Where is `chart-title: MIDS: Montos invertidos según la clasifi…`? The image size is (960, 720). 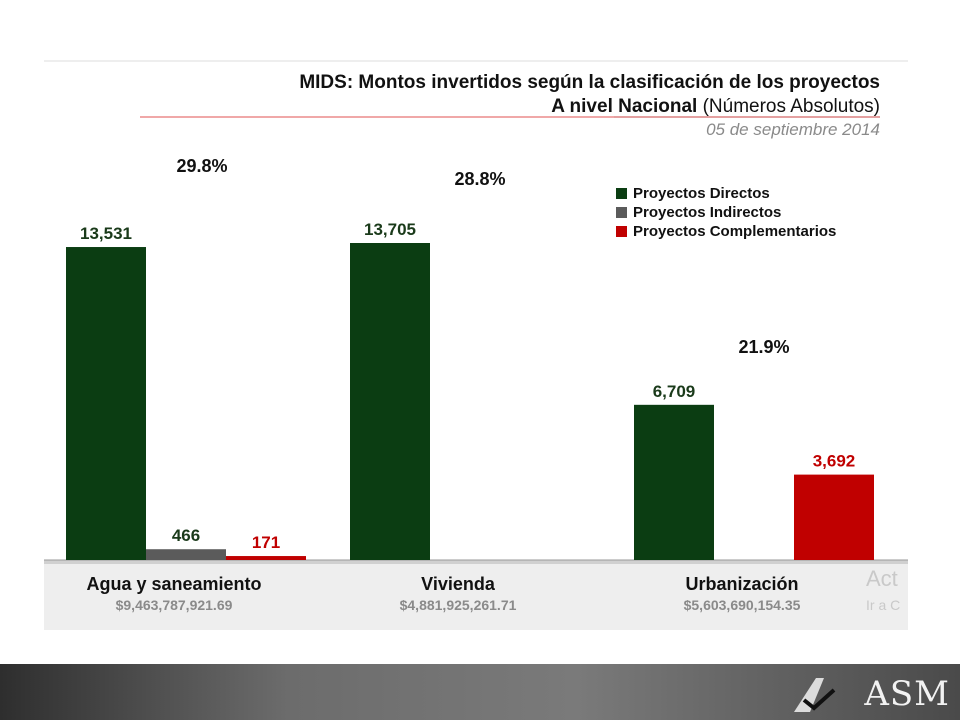 chart-title: MIDS: Montos invertidos según la clasifi… is located at coordinates (589, 82).